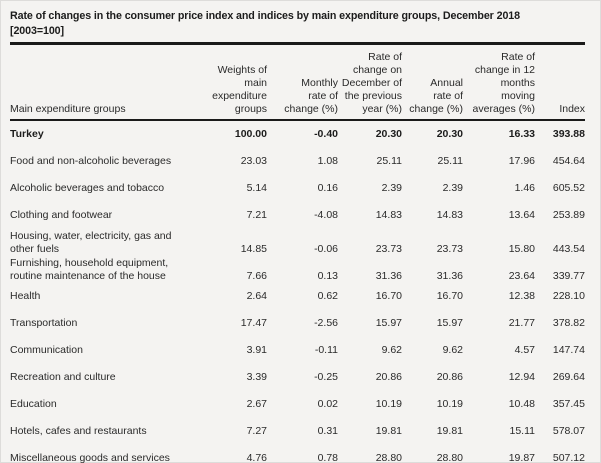  Describe the element at coordinates (524, 187) in the screenshot. I see `cell-value: 1.46` at that location.